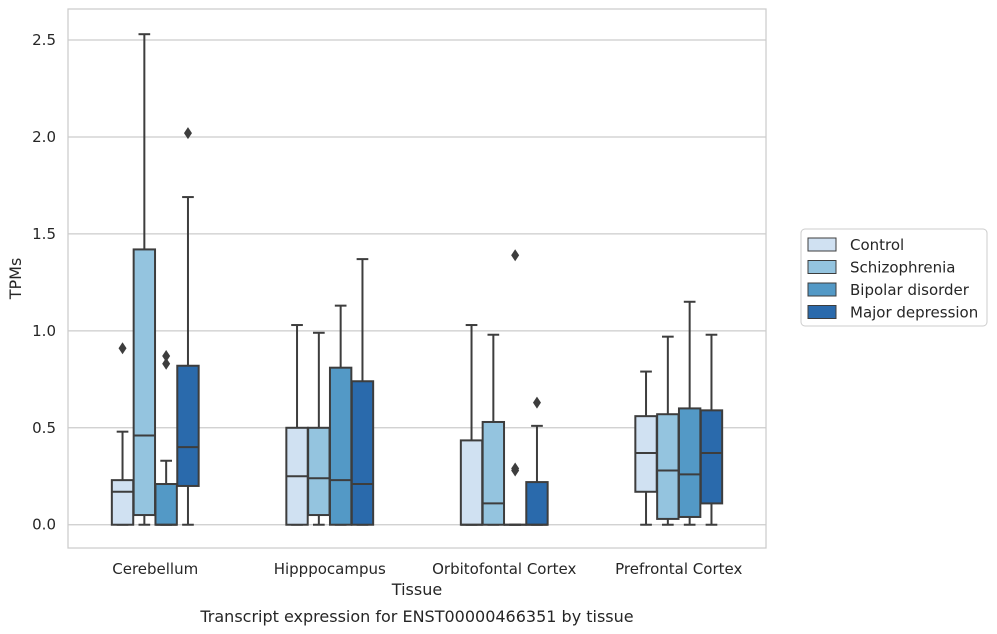 This screenshot has width=997, height=634. I want to click on y-tick-label: 2.5, so click(44, 40).